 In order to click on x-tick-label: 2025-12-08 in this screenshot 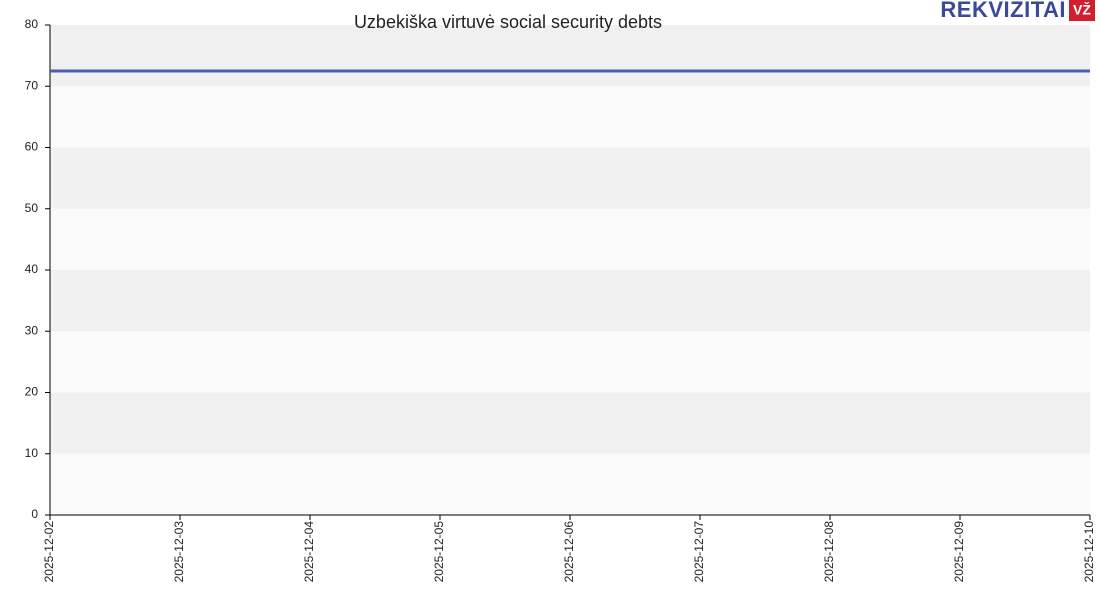, I will do `click(829, 552)`.